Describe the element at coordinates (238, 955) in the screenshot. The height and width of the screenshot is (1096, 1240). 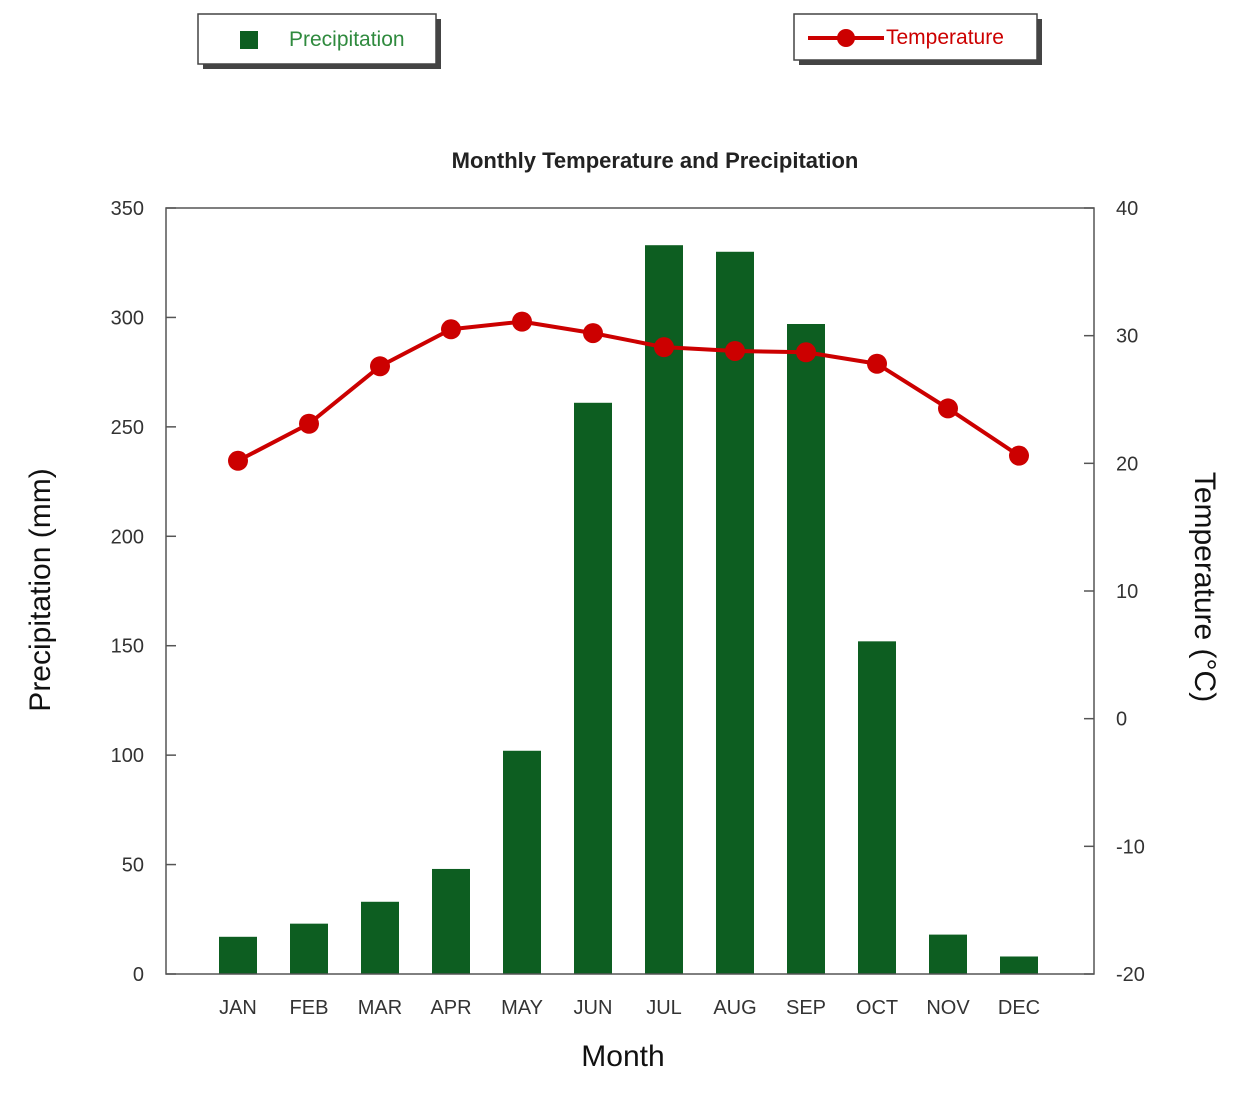
I see `bar-jan` at that location.